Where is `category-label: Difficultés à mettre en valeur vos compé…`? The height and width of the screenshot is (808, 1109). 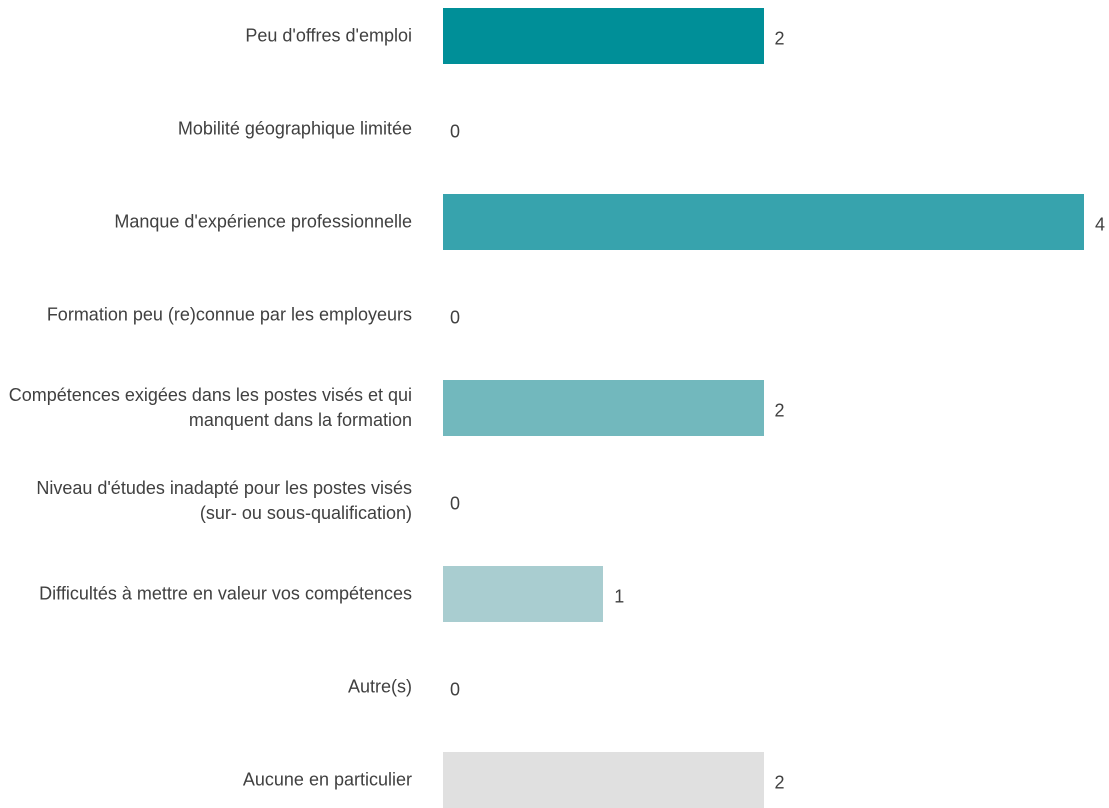
category-label: Difficultés à mettre en valeur vos compé… is located at coordinates (225, 593).